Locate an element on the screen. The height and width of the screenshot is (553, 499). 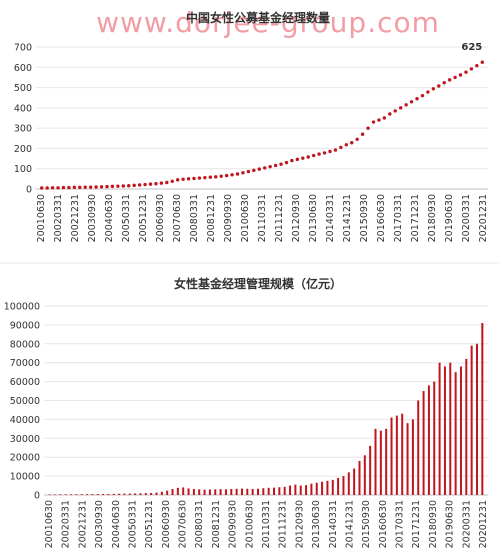
x-tick-label: 20110331 is located at coordinates (262, 218).